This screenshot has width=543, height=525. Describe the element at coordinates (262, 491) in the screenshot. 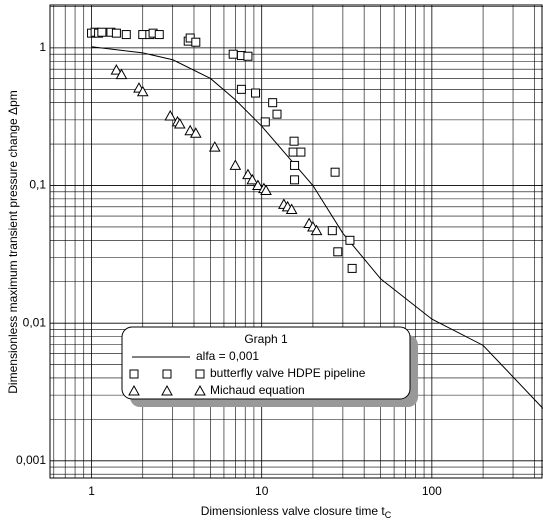

I see `x-tick-label: 10` at that location.